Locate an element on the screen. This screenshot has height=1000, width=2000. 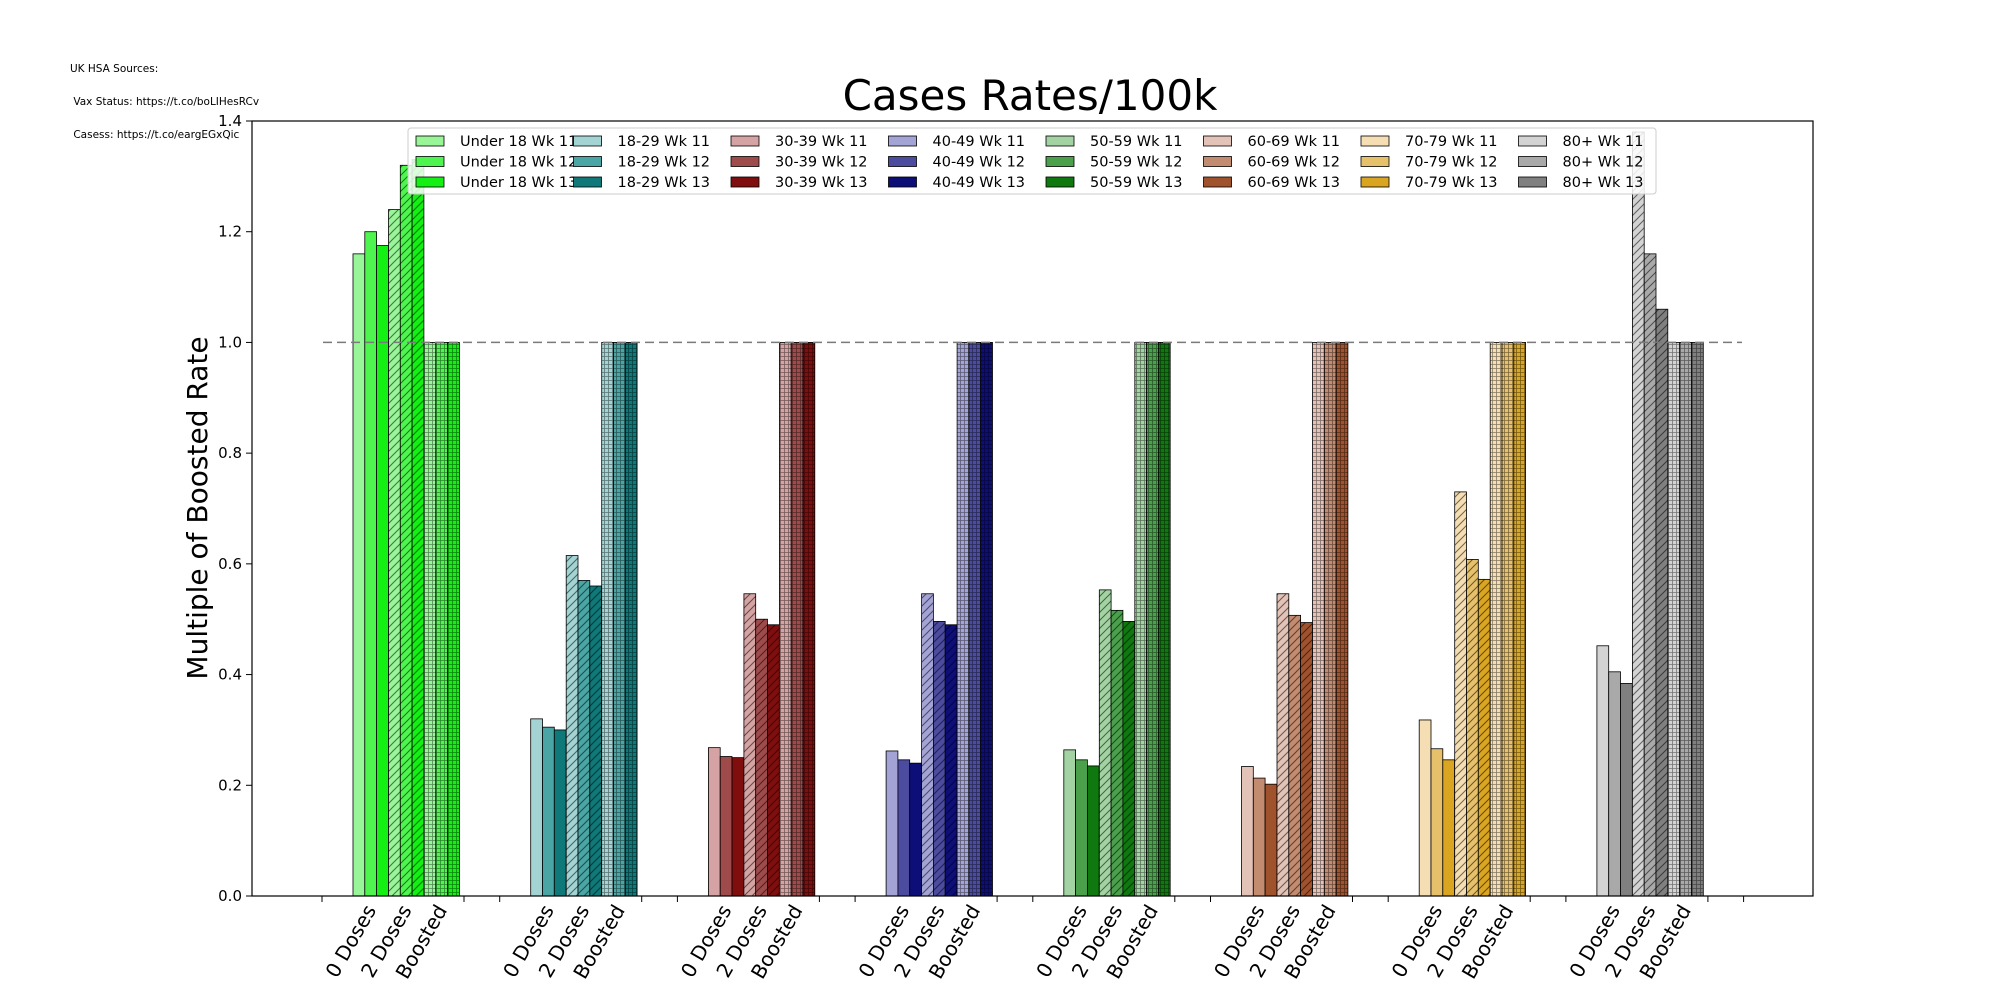
bar-70-79-boosted-wk-11-hatch is located at coordinates (1496, 619).